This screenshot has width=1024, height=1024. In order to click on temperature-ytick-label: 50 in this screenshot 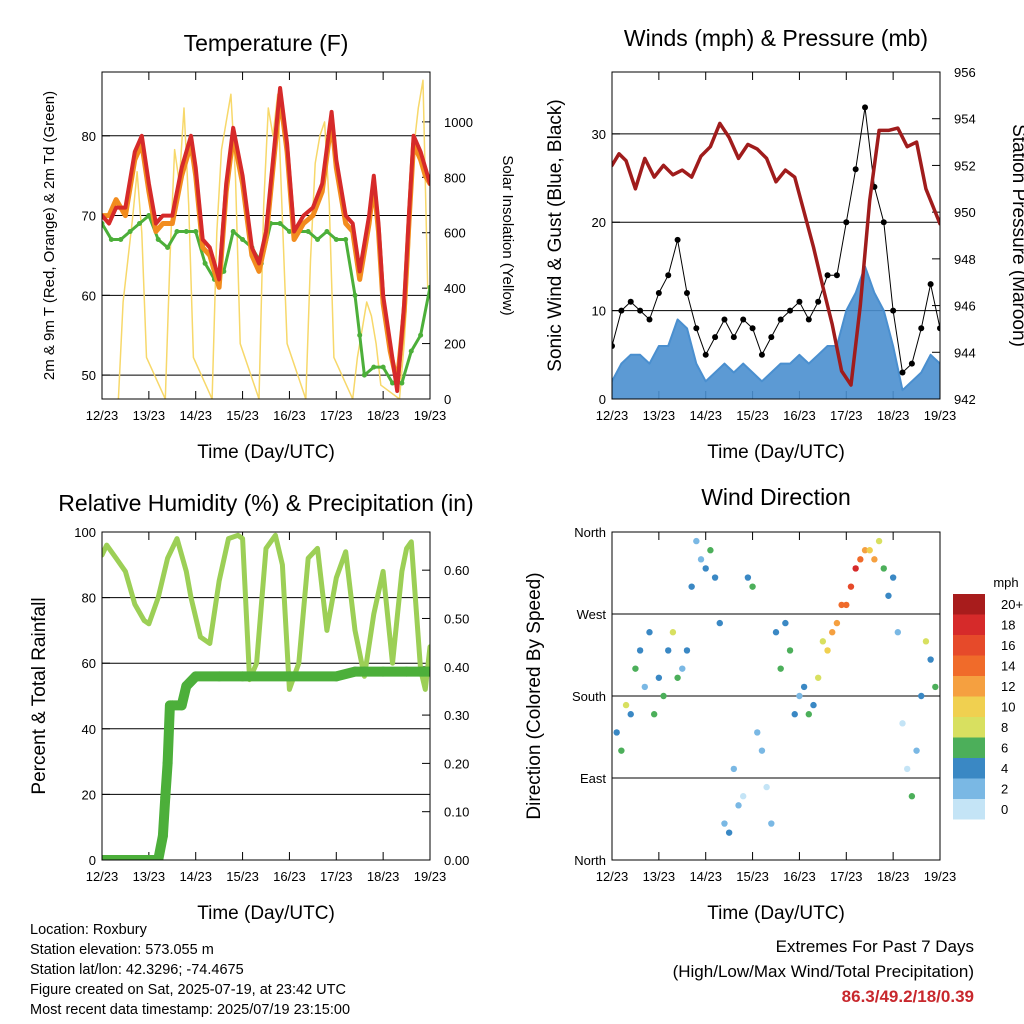, I will do `click(89, 375)`.